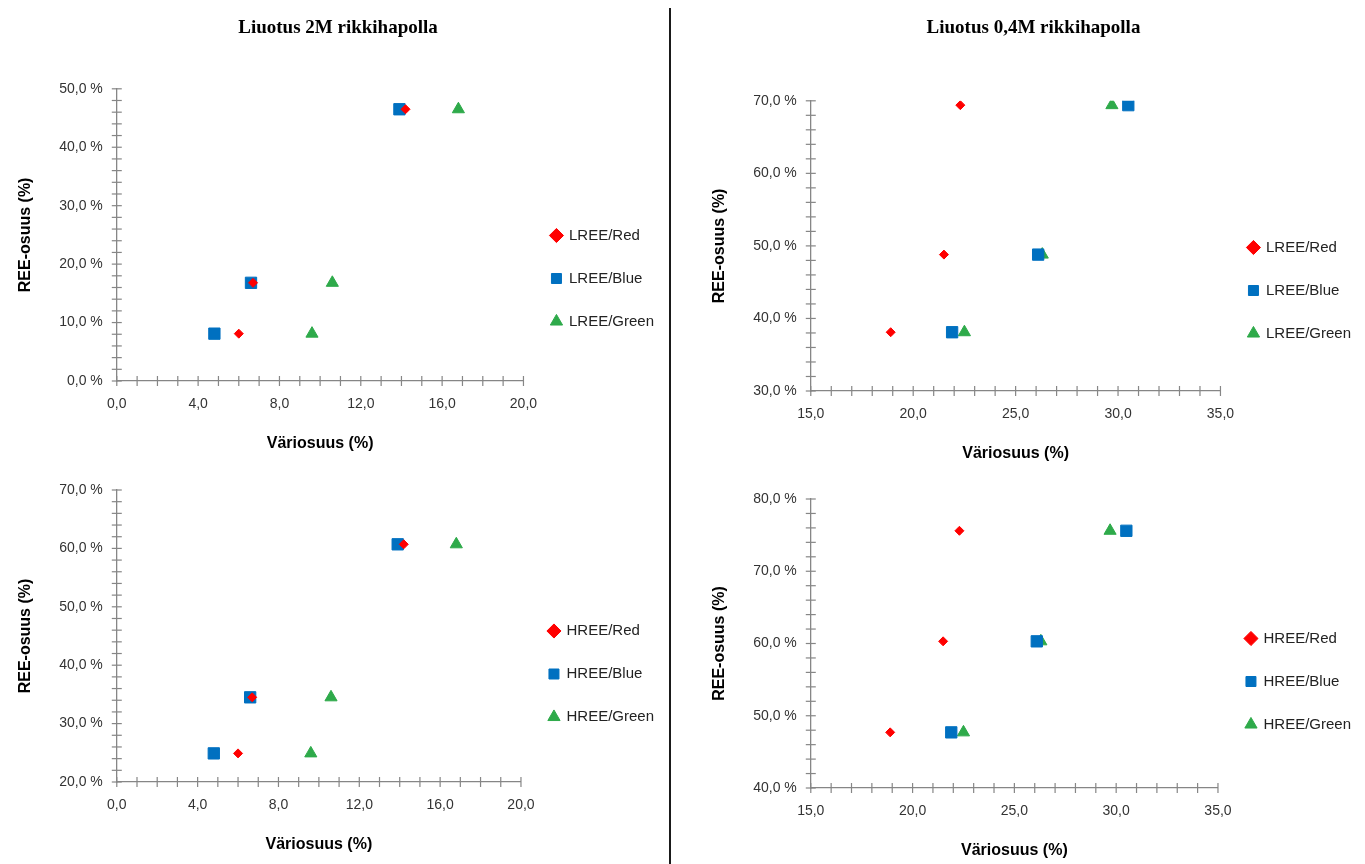  I want to click on y-tick-label: 10,0 %, so click(81, 321).